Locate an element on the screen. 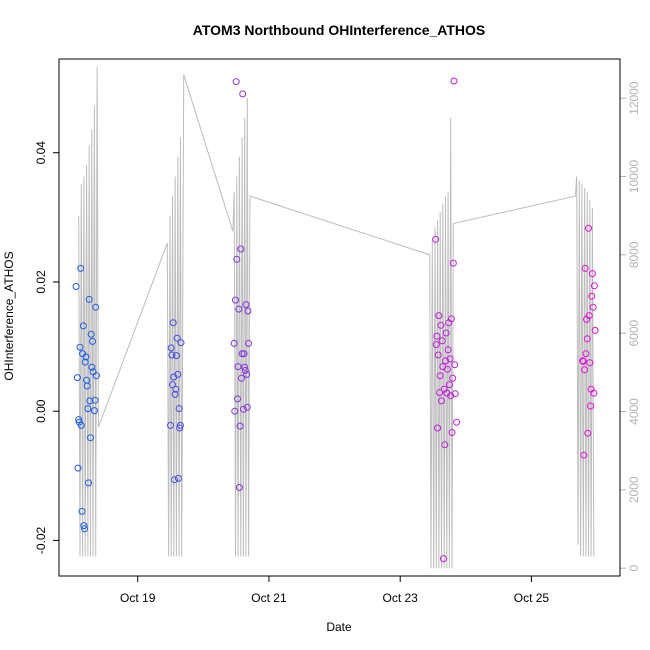 The image size is (650, 650). y2-tick-label: 12000 is located at coordinates (634, 98).